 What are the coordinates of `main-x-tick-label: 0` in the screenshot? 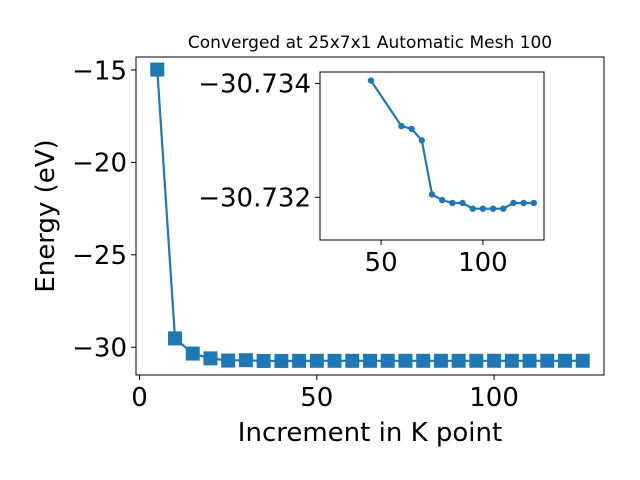 It's located at (139, 398).